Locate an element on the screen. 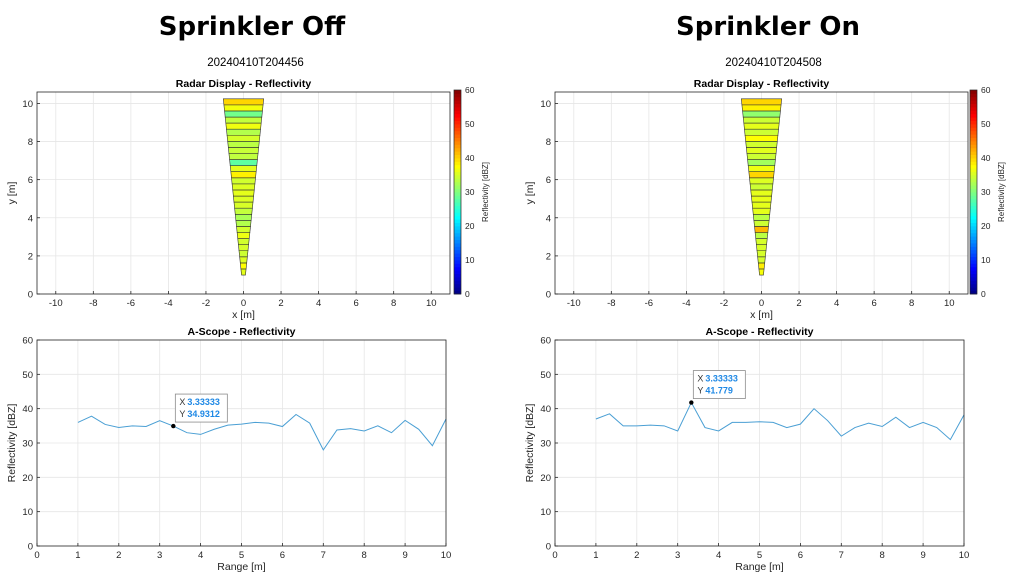 This screenshot has height=577, width=1024. ascope-x-axis-label: Range [m] is located at coordinates (759, 567).